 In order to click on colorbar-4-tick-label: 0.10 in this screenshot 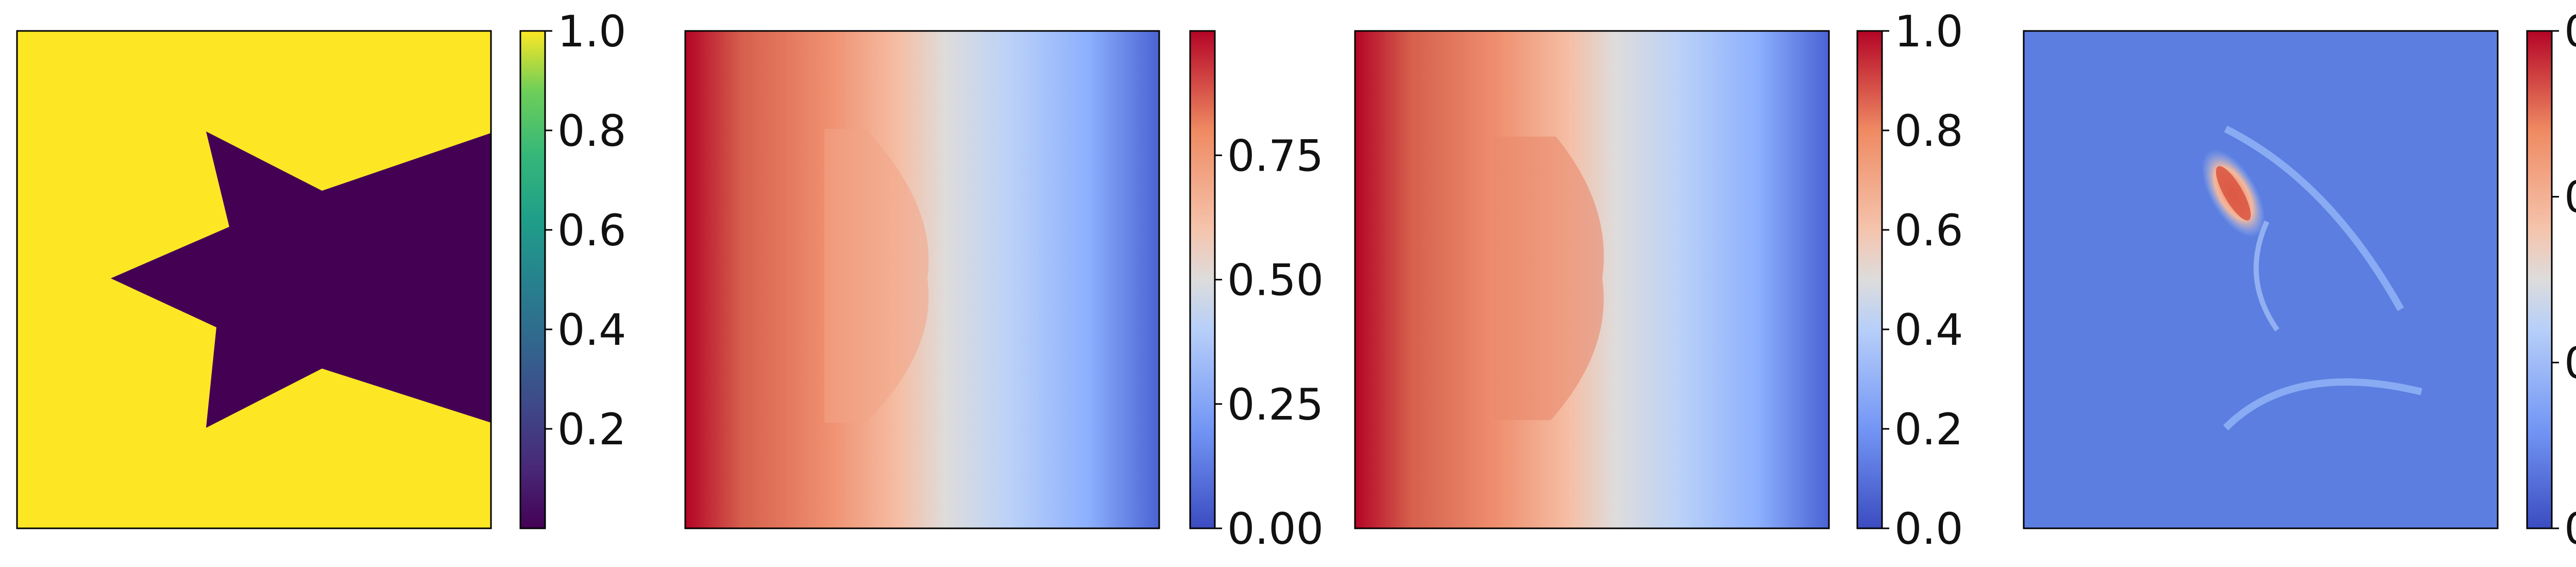, I will do `click(2570, 197)`.